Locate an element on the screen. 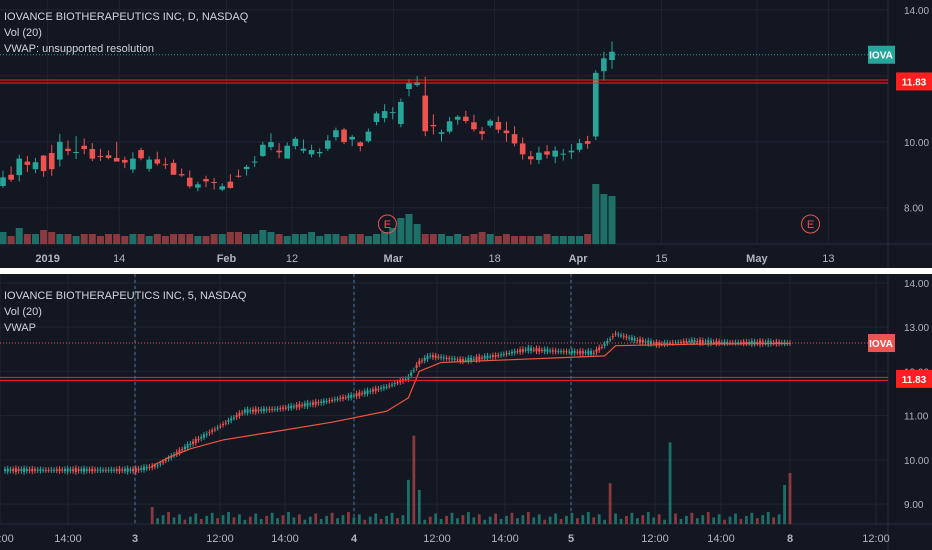  pane-separator is located at coordinates (466, 271).